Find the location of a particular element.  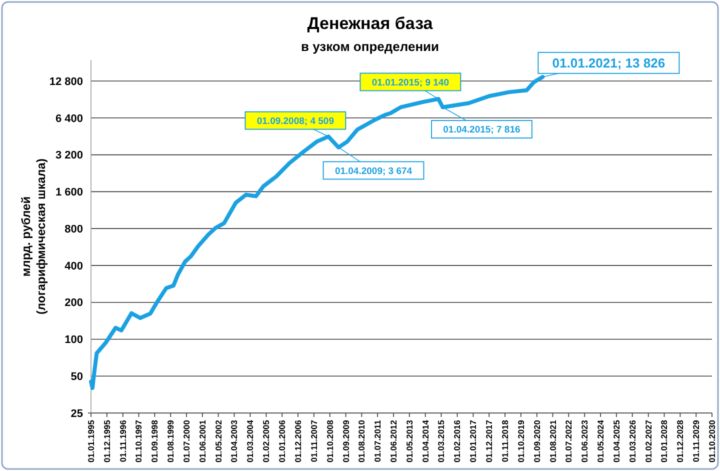

y-tick-label: 25 is located at coordinates (76, 414).